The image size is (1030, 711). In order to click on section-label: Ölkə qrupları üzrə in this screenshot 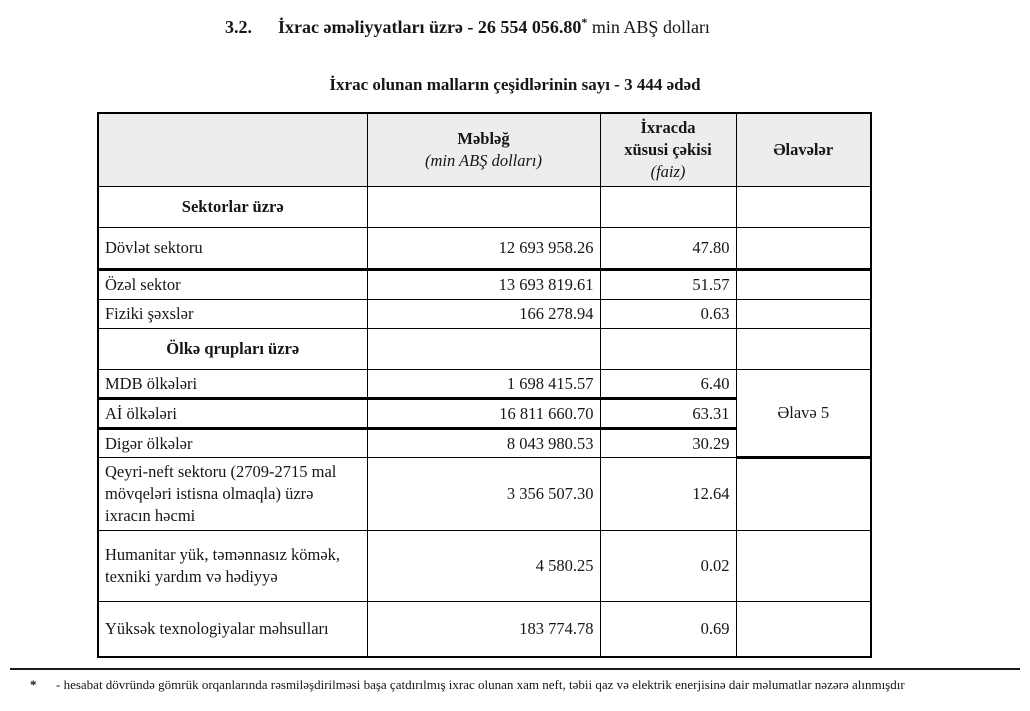, I will do `click(232, 349)`.